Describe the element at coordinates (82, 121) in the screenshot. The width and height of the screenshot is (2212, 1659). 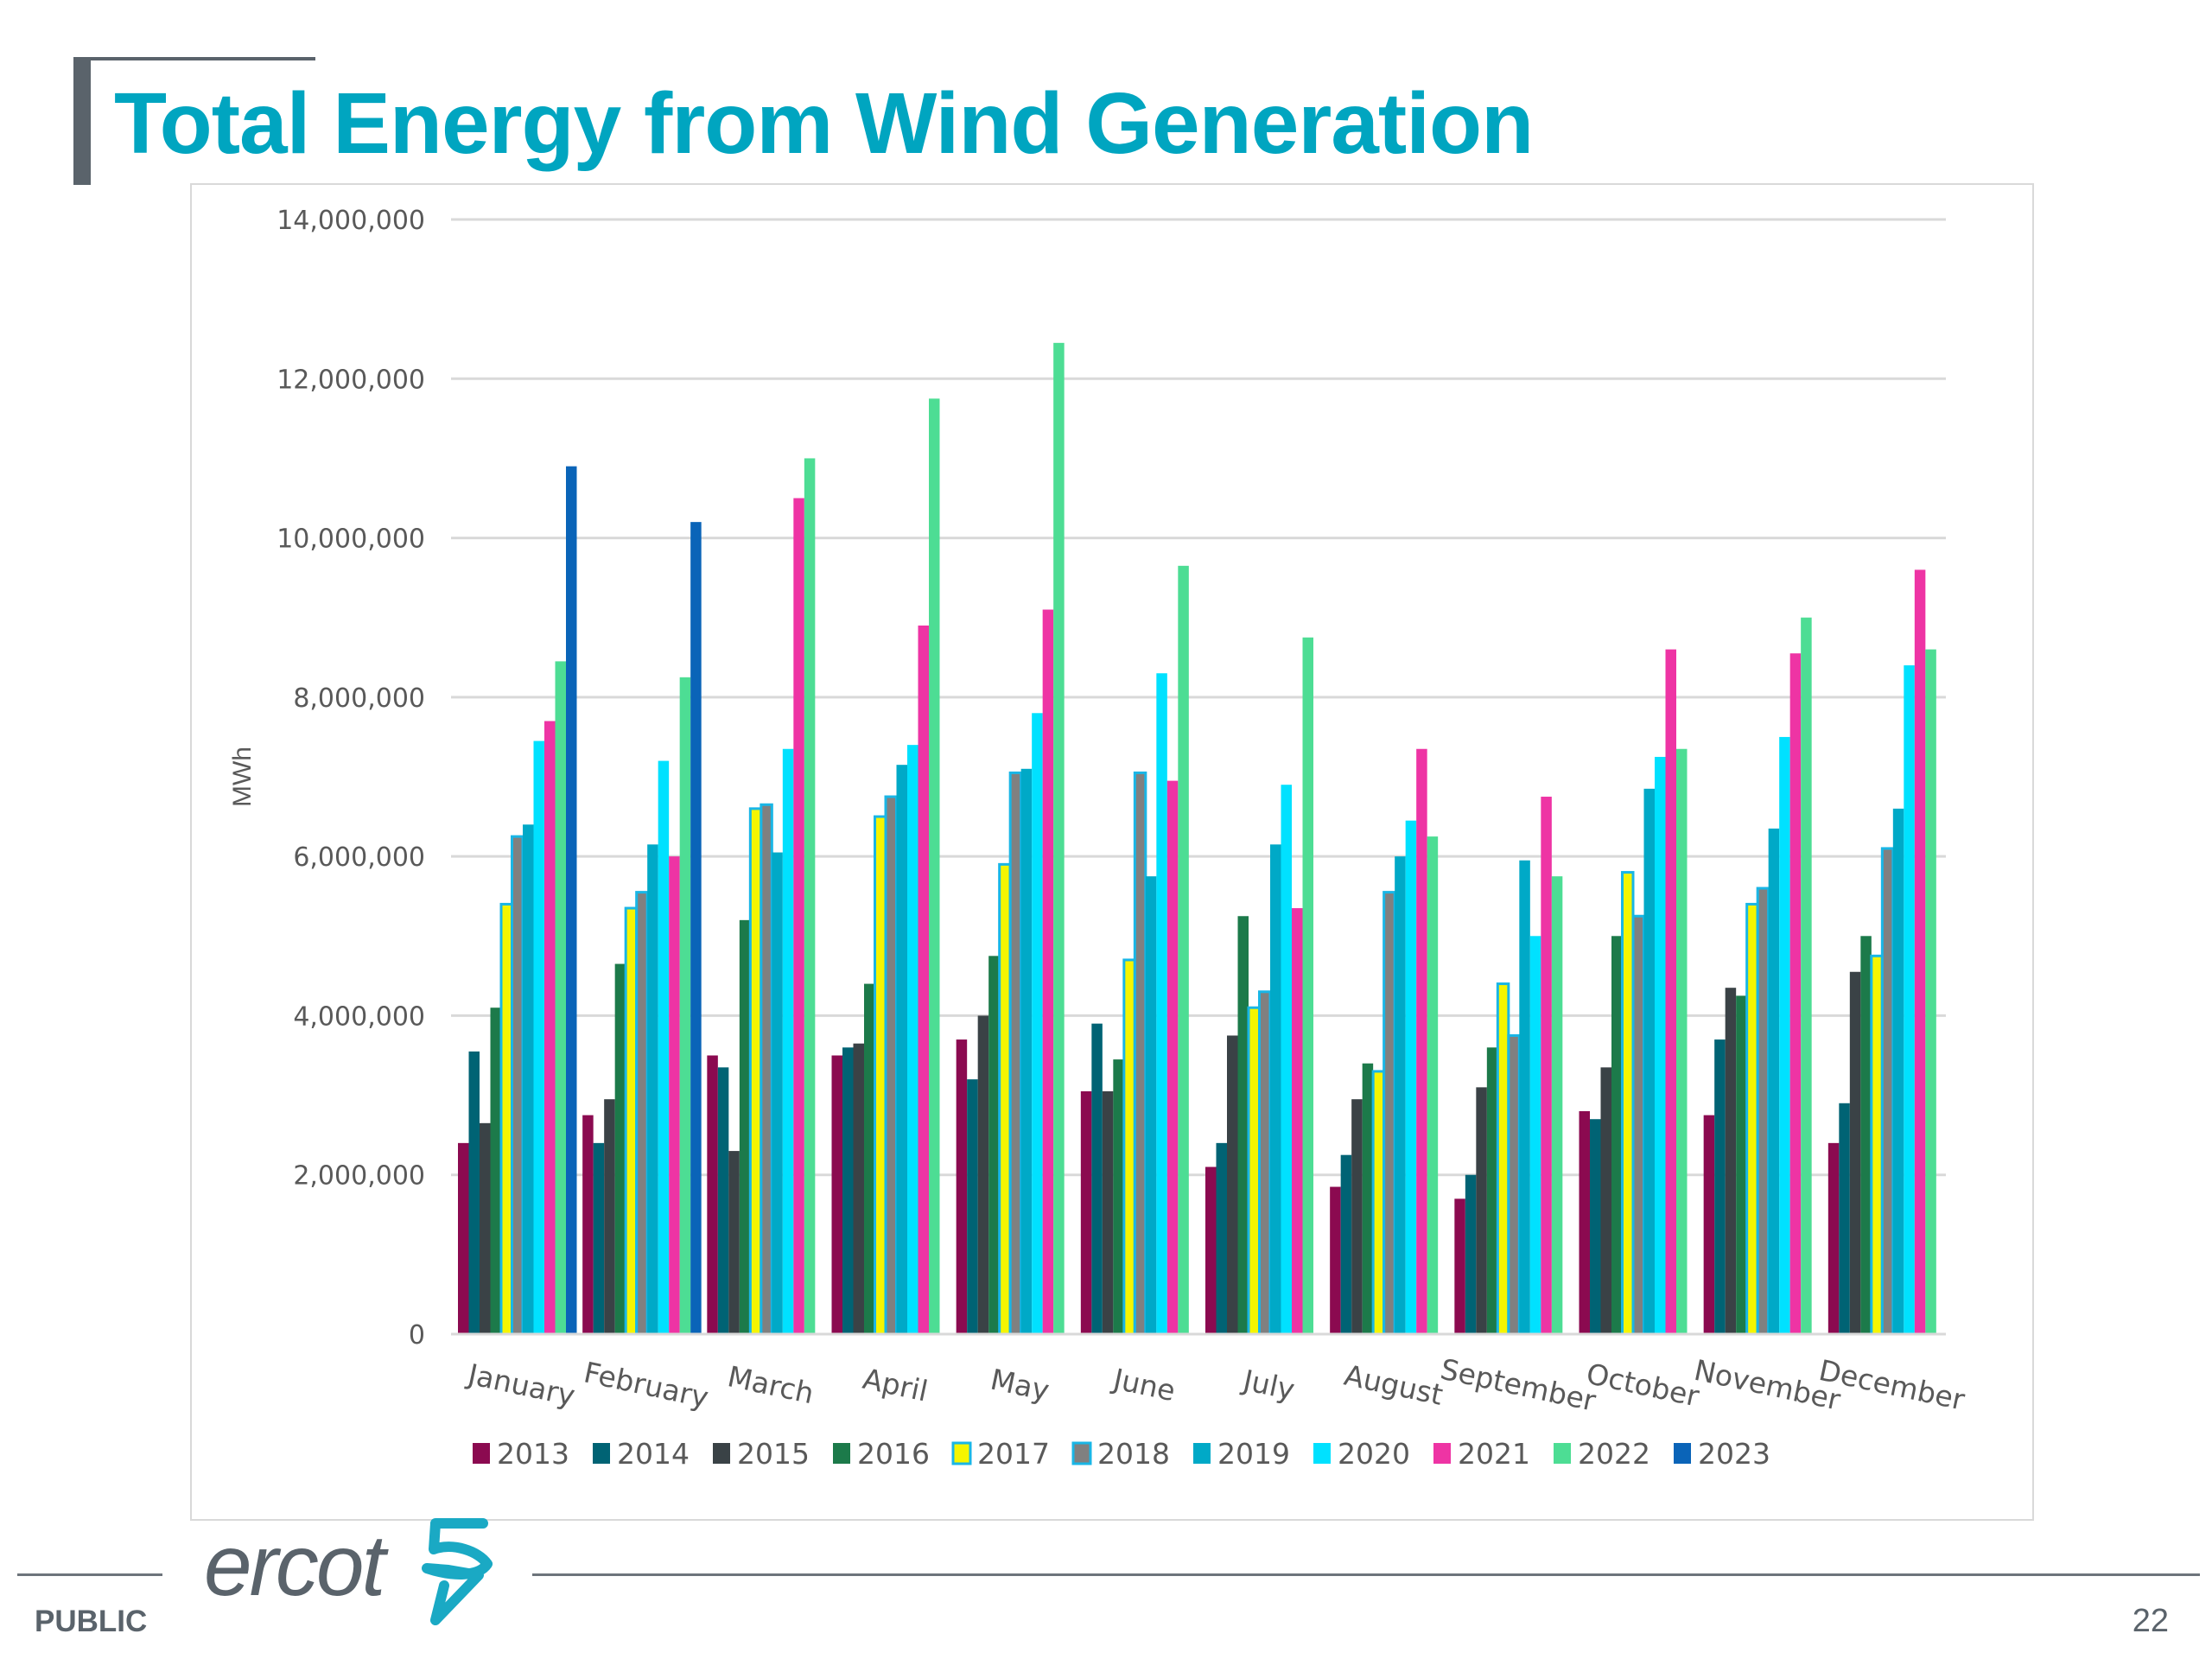
I see `title-accent-bar` at that location.